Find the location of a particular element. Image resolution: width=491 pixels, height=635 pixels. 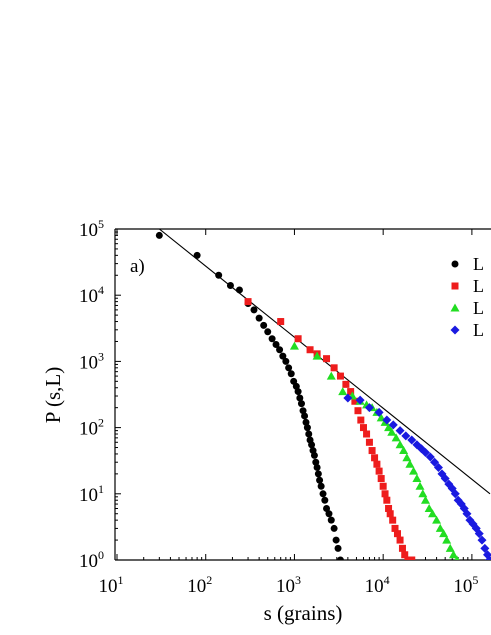

y-tick-label: 10⁰ is located at coordinates (91, 560).